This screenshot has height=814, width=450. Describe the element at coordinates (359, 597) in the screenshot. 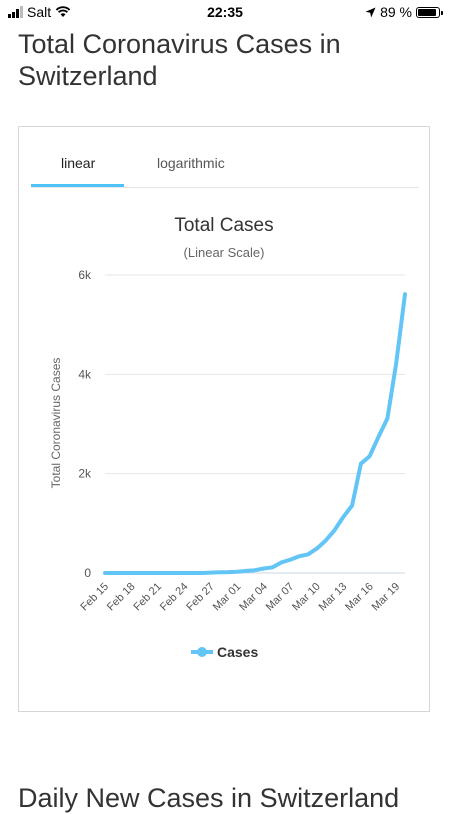

I see `x-tick-label: Mar 16` at that location.